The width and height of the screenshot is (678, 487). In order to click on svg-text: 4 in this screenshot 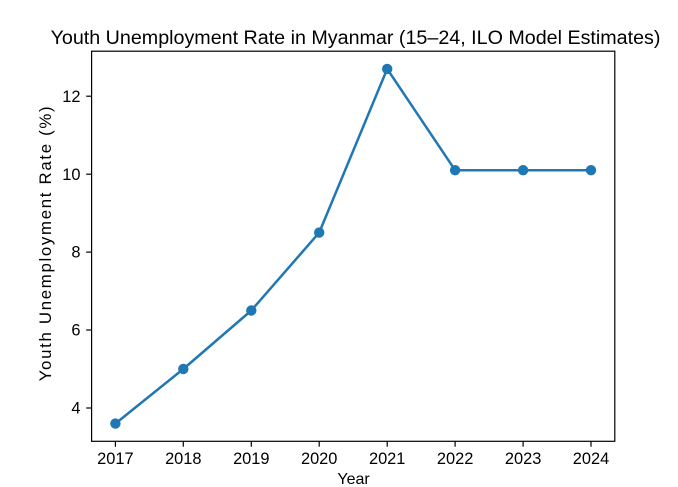, I will do `click(75, 409)`.